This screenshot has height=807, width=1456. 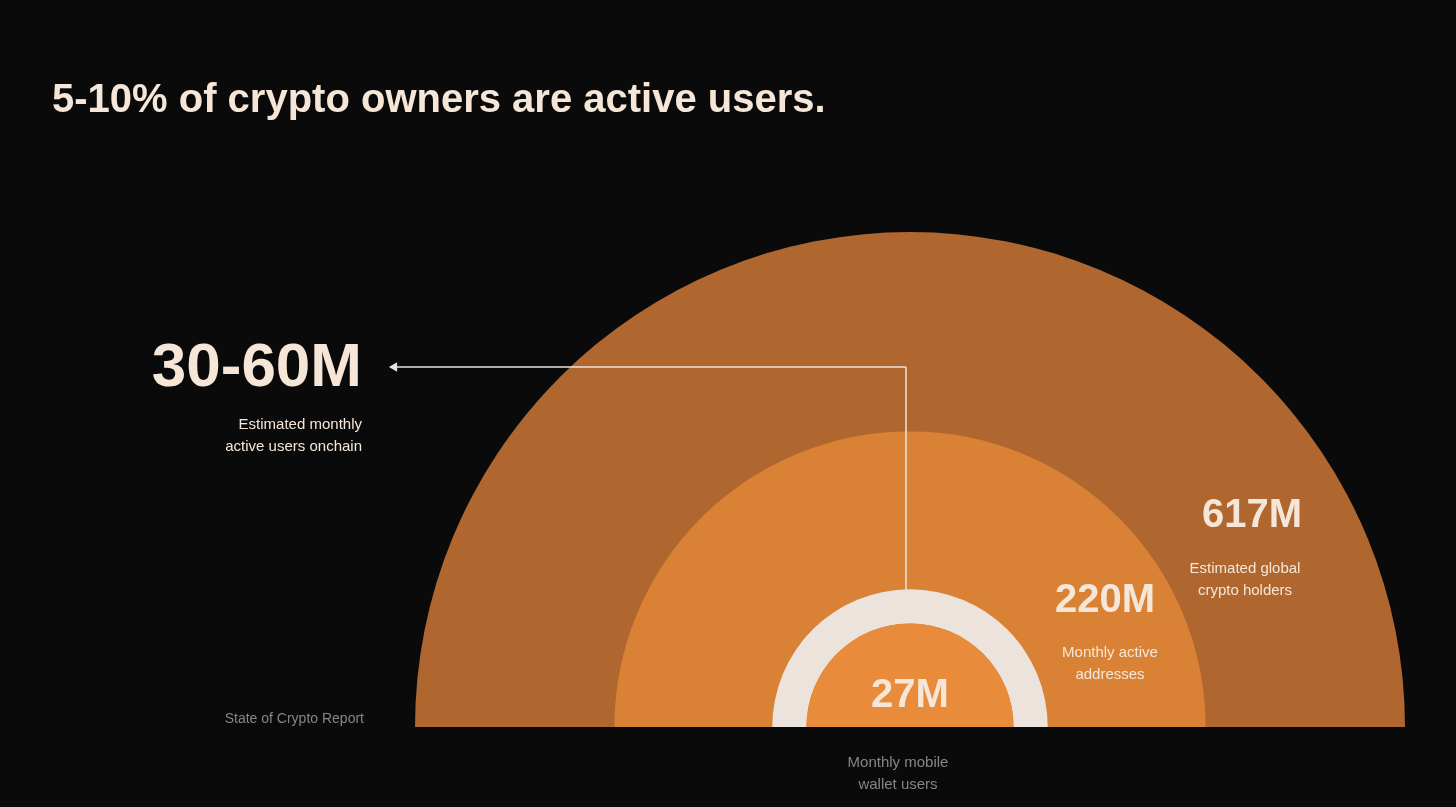 I want to click on category-label: Monthly mobile wallet users, so click(x=898, y=772).